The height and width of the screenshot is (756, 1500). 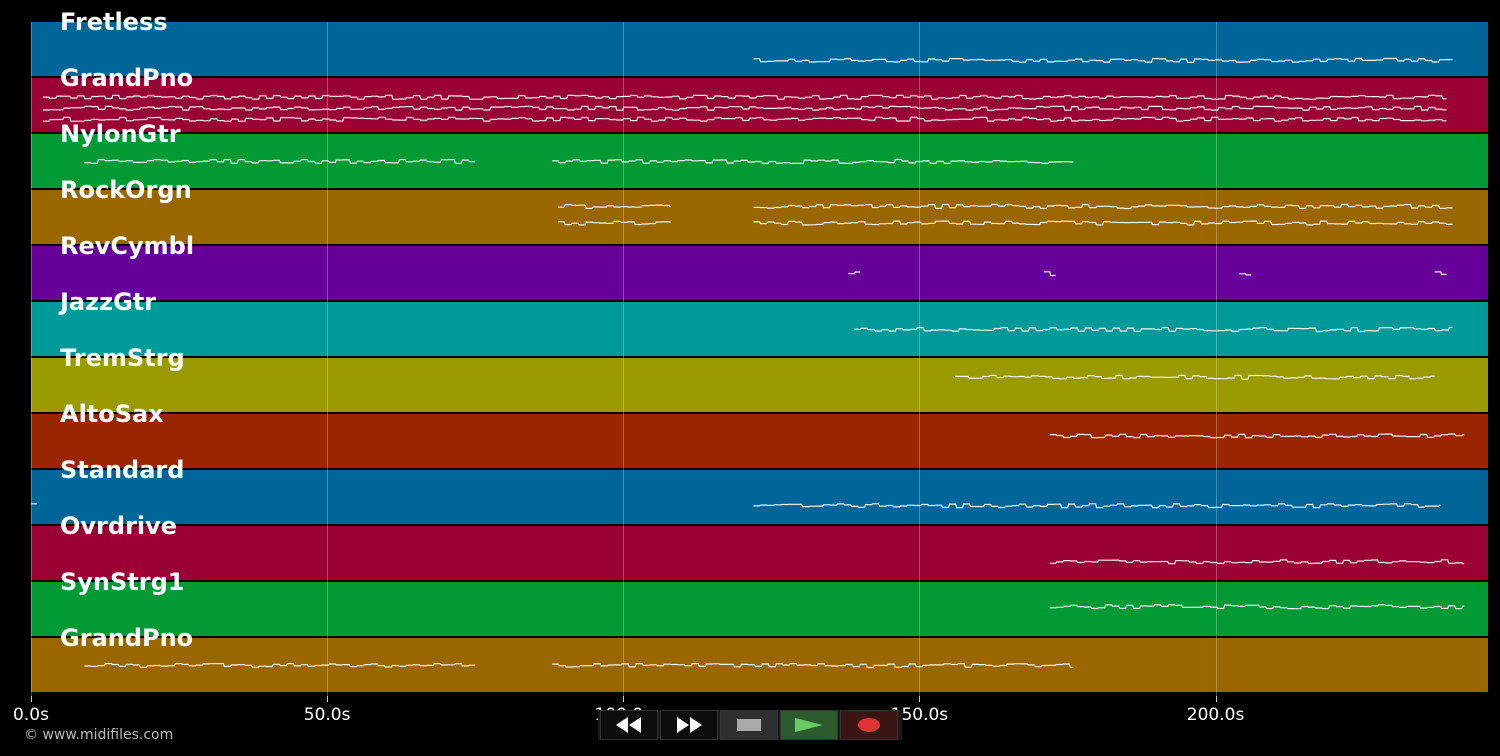 I want to click on track-name: TremStrg, so click(x=122, y=358).